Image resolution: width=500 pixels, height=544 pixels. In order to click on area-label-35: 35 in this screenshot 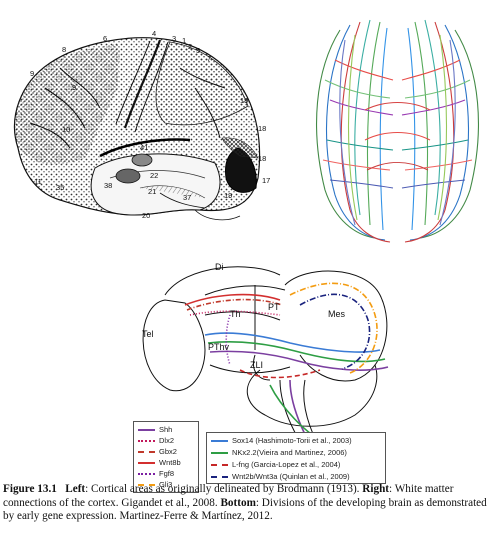, I will do `click(60, 187)`.